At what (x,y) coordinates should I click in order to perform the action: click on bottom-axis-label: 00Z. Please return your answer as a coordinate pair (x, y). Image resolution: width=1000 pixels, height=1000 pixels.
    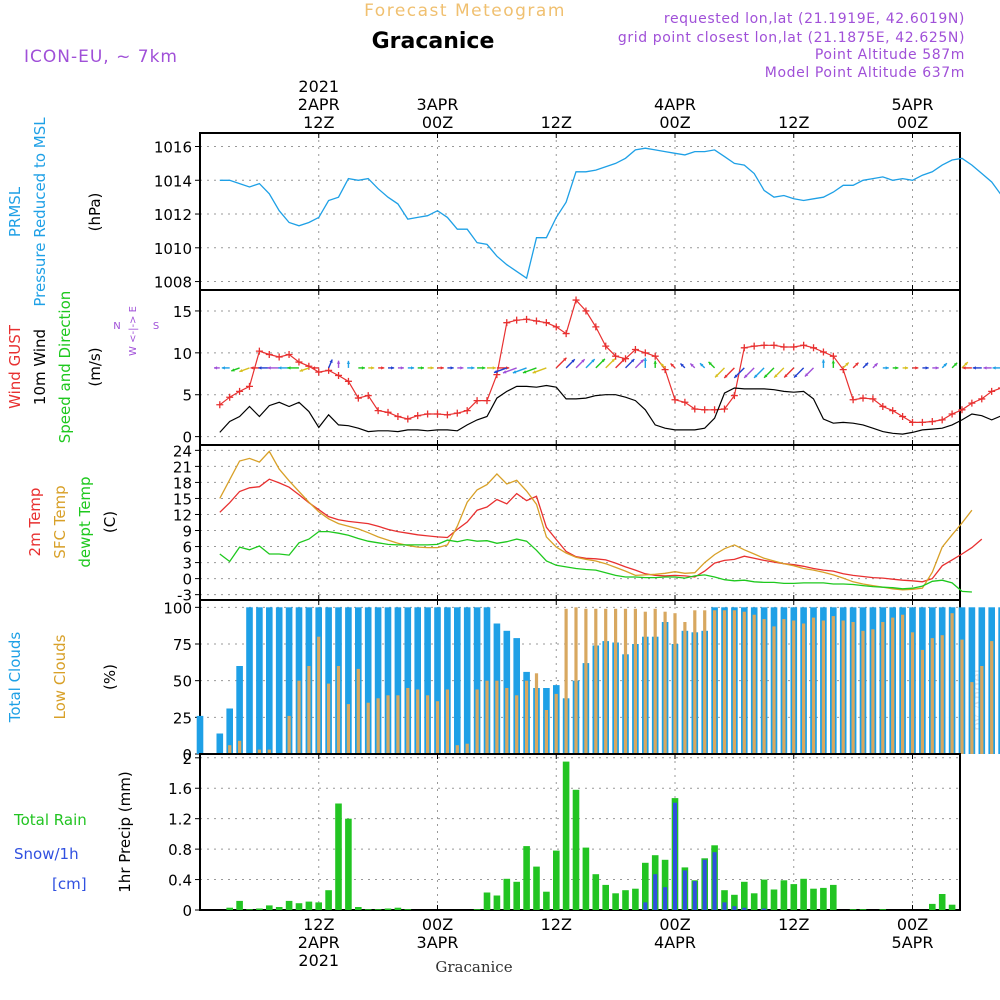
    Looking at the image, I should click on (674, 924).